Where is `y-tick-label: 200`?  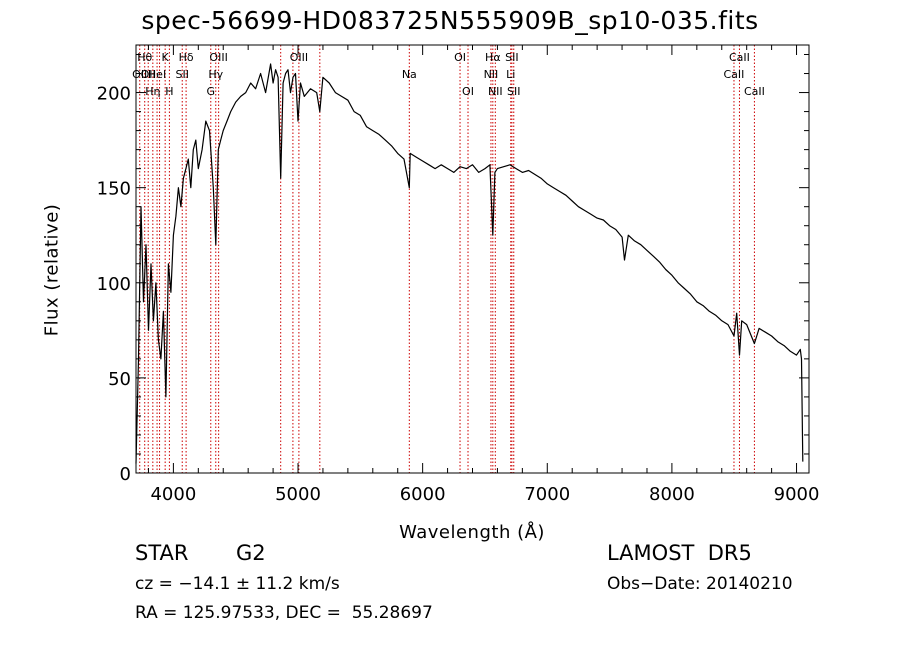 y-tick-label: 200 is located at coordinates (114, 94).